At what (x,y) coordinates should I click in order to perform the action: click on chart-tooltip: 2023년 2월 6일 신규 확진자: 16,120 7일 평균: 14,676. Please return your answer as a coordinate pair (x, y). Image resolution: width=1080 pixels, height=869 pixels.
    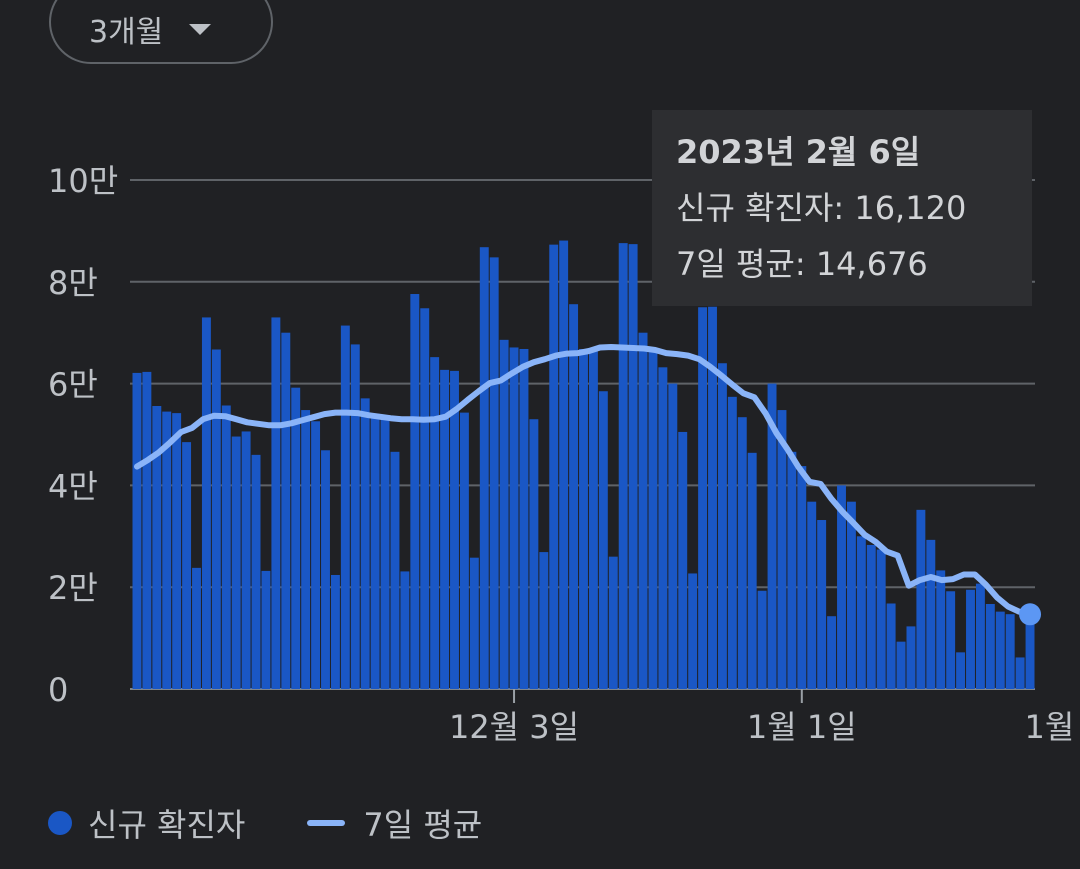
    Looking at the image, I should click on (842, 208).